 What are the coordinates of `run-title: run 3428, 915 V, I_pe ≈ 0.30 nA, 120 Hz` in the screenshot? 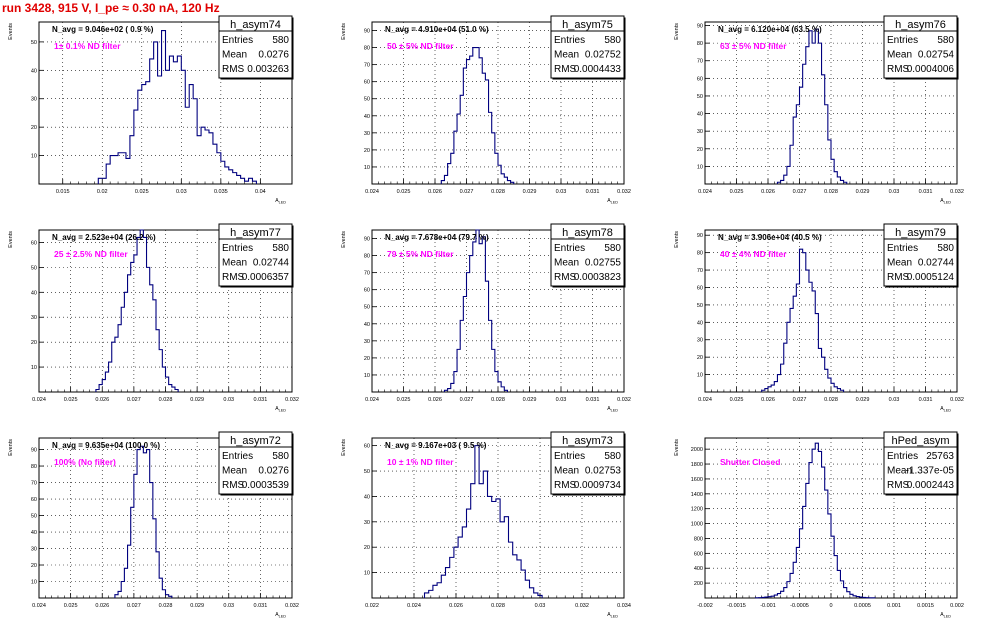 It's located at (111, 8).